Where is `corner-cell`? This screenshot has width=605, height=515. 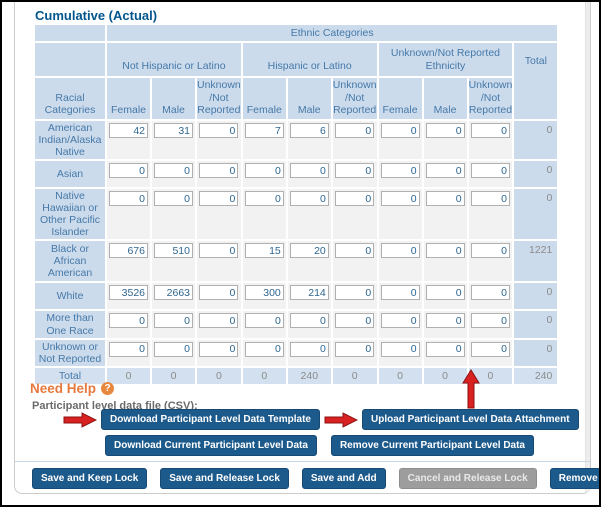
corner-cell is located at coordinates (70, 33).